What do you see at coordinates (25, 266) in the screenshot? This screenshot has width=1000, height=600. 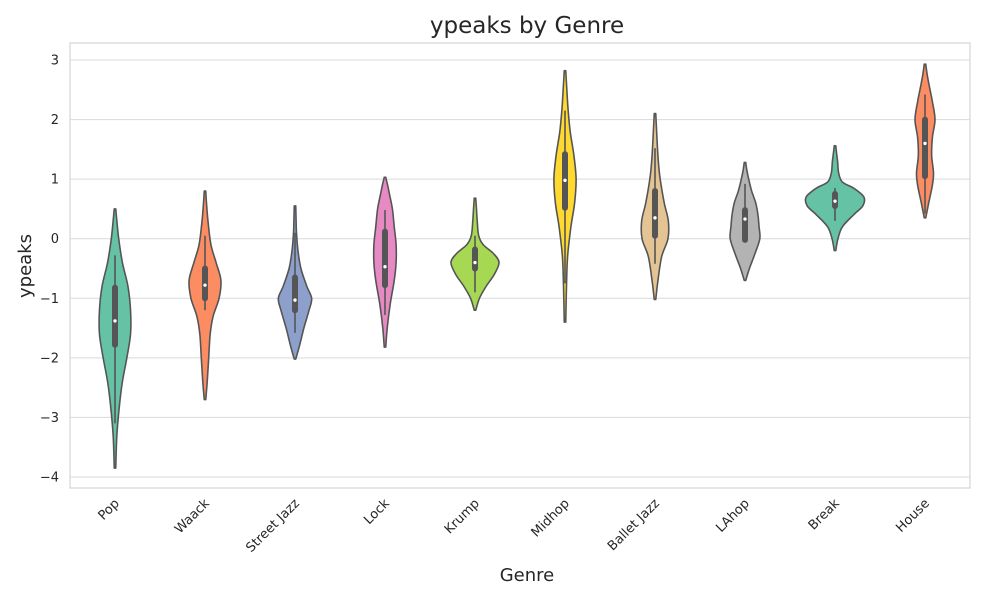 I see `y-axis-label: ypeaks` at bounding box center [25, 266].